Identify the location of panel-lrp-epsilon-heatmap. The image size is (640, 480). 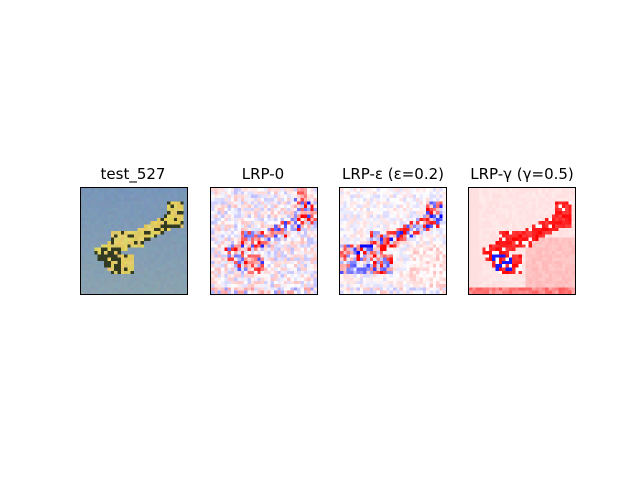
(393, 241).